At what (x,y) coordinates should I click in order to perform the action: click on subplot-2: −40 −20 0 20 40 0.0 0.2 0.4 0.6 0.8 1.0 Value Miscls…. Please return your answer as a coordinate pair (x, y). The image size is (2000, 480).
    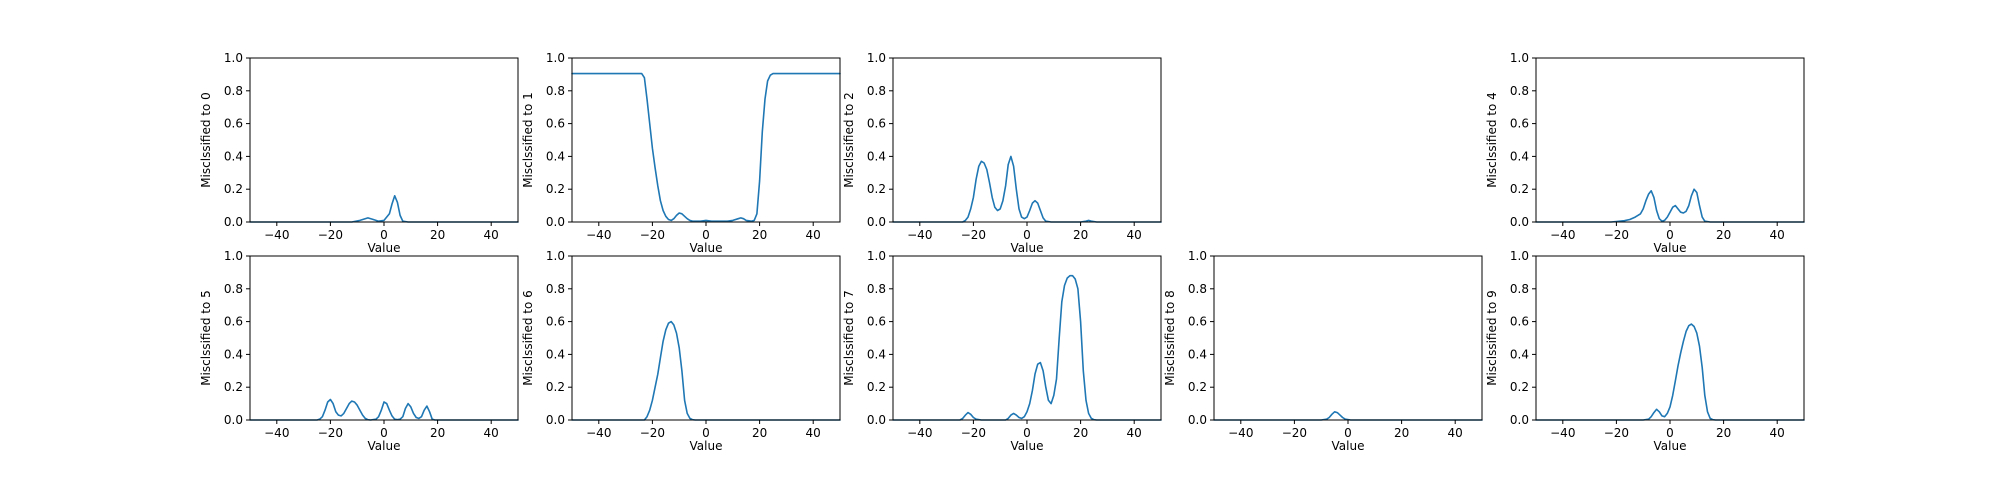
    Looking at the image, I should click on (1002, 153).